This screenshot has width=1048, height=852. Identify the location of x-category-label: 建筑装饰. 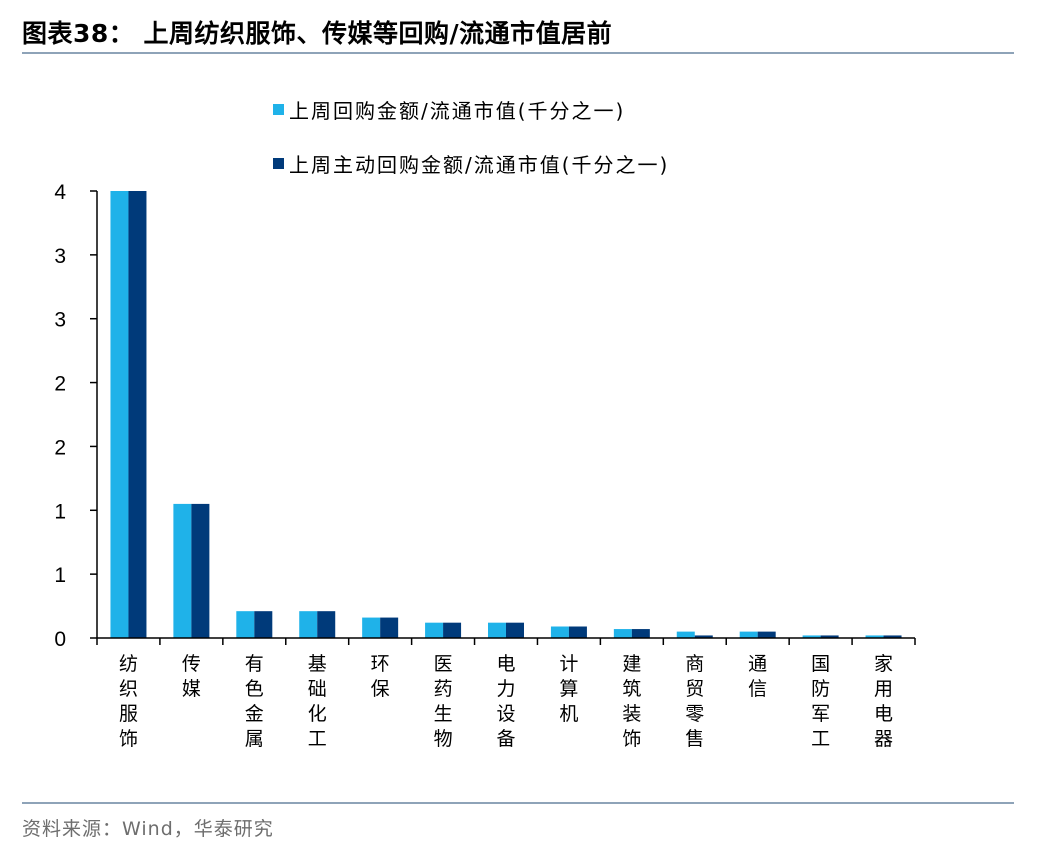
(631, 701).